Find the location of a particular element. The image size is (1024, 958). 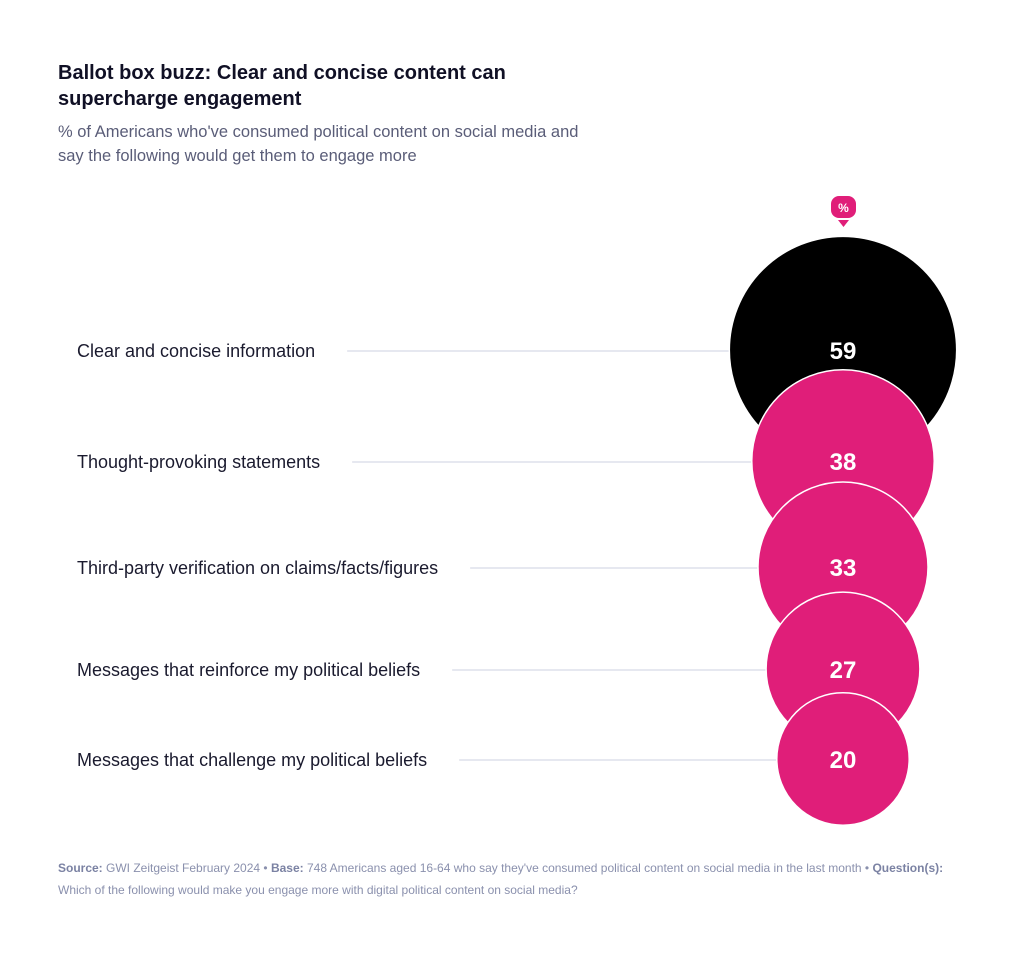

source-label: Source: is located at coordinates (80, 868).